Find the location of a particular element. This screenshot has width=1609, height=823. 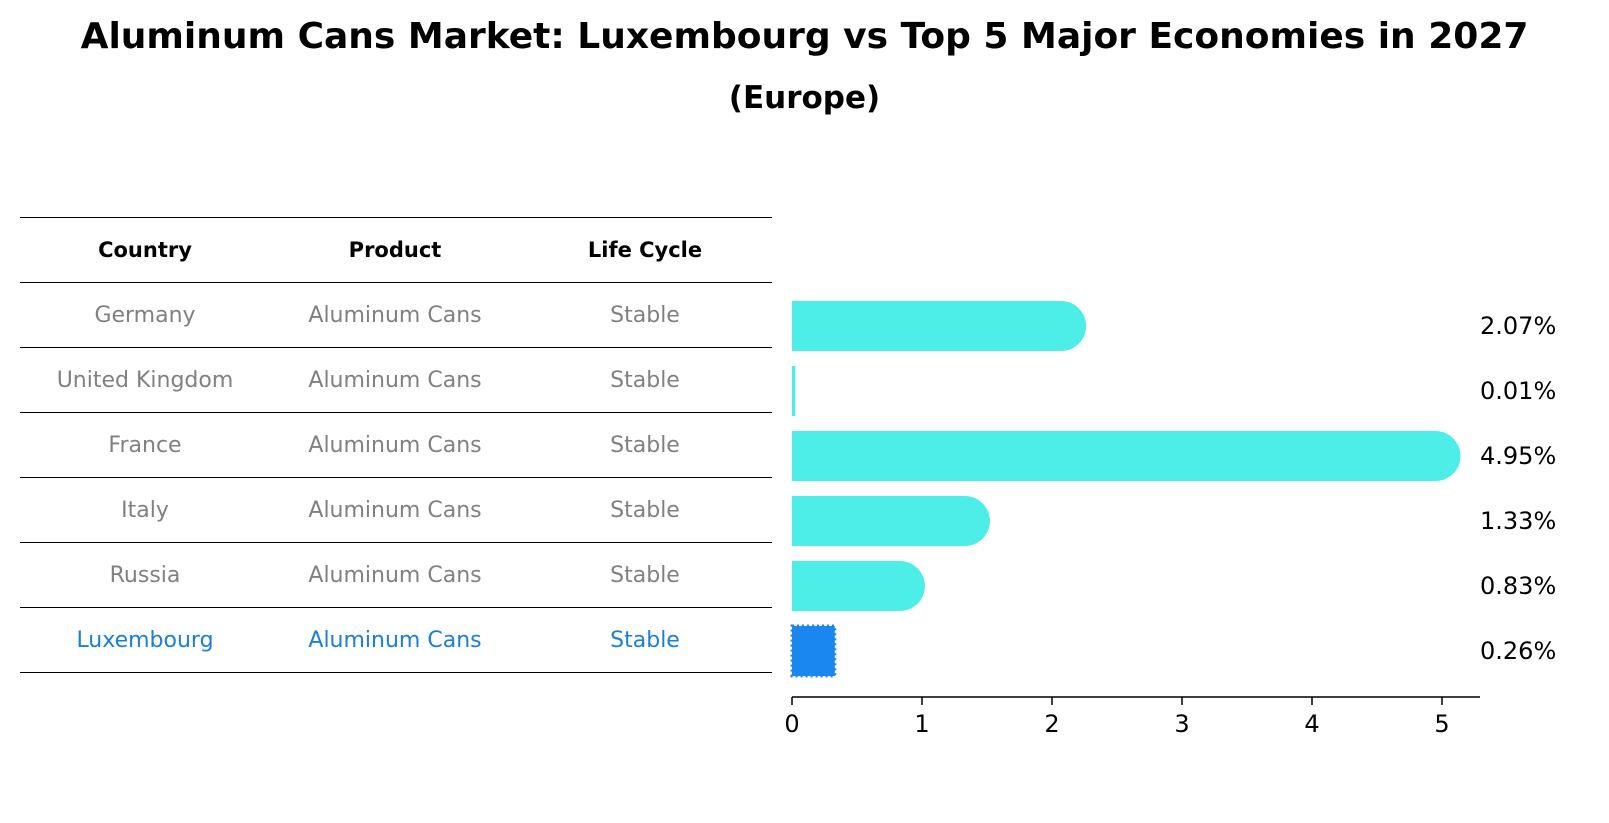

table-row: Italy Aluminum Cans Stable is located at coordinates (396, 510).